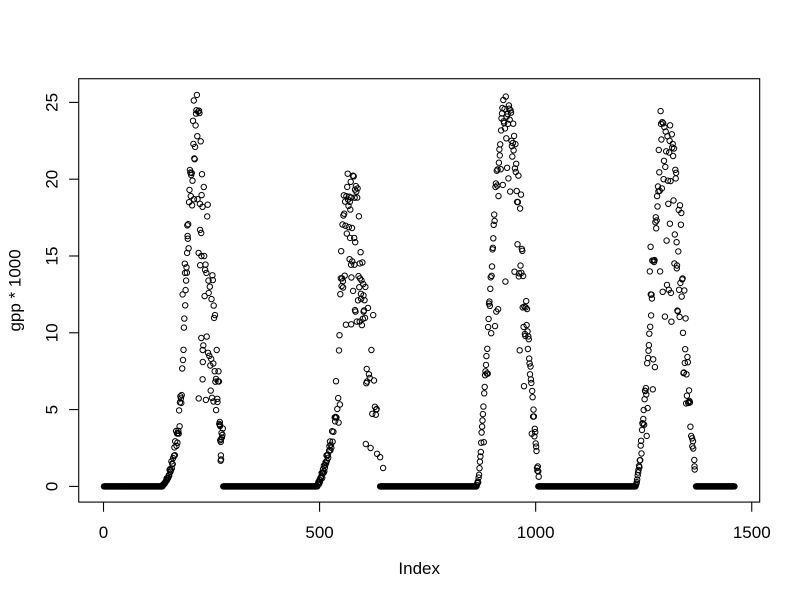 This screenshot has height=600, width=800. I want to click on svg-text: 15, so click(52, 256).